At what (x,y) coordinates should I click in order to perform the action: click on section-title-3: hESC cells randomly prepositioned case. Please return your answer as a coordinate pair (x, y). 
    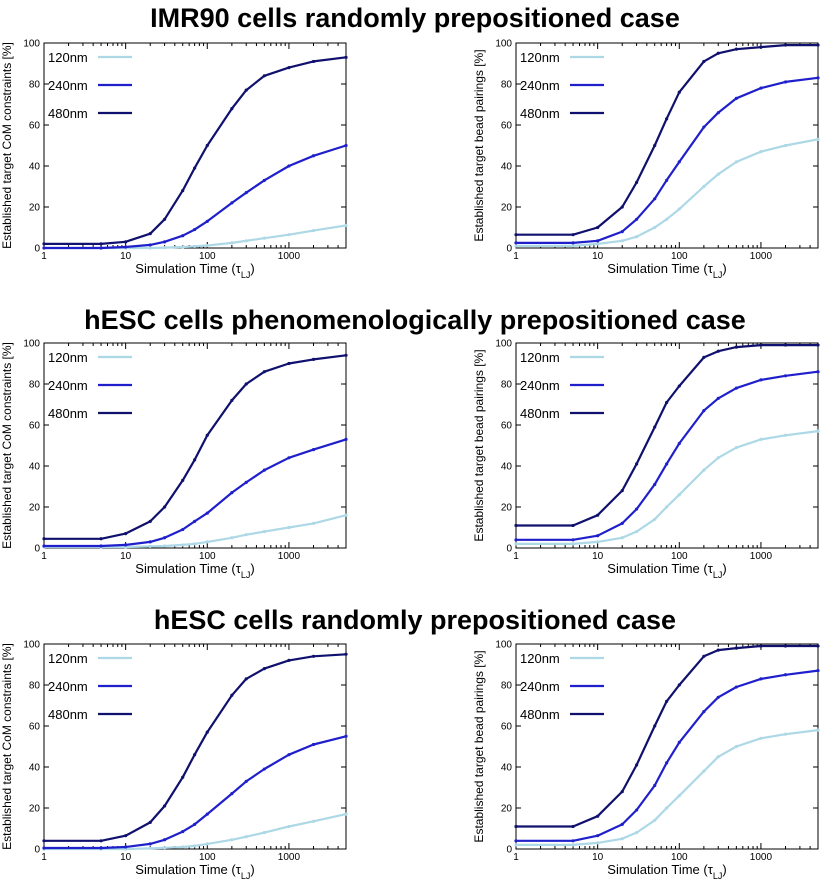
    Looking at the image, I should click on (415, 620).